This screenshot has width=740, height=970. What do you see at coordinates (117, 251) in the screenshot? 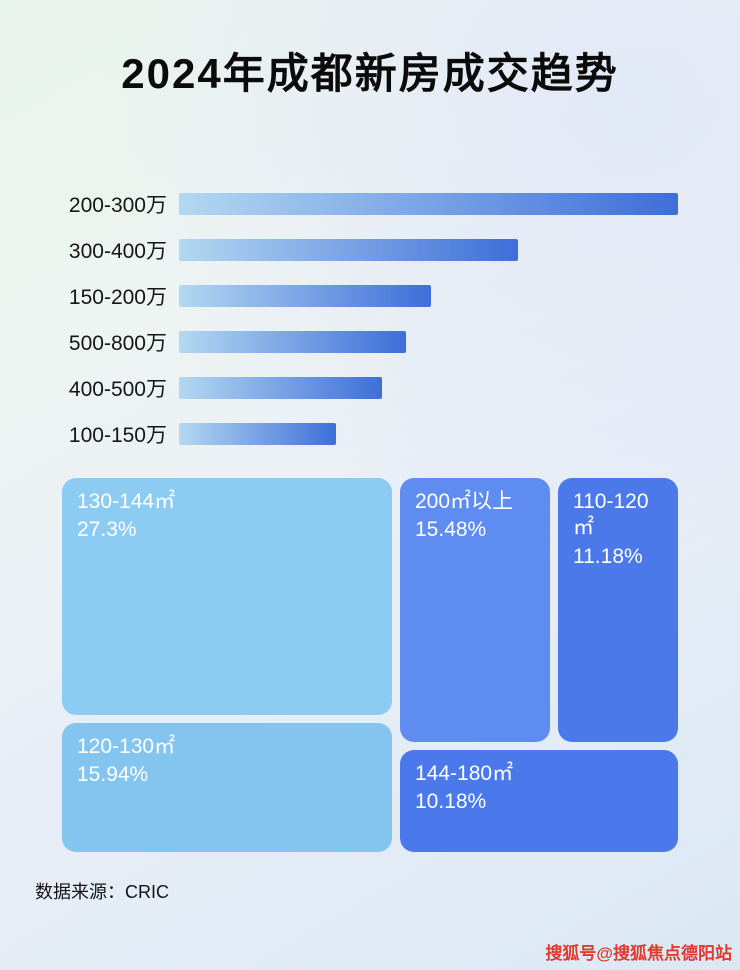
I see `bar-label: 300-400万` at bounding box center [117, 251].